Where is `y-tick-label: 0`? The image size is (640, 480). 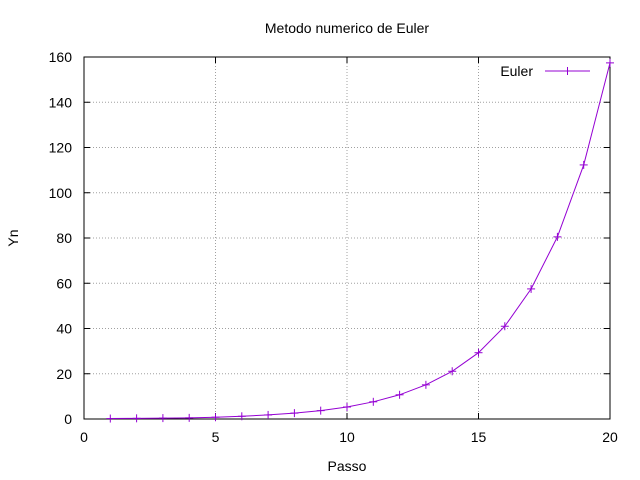 y-tick-label: 0 is located at coordinates (68, 419).